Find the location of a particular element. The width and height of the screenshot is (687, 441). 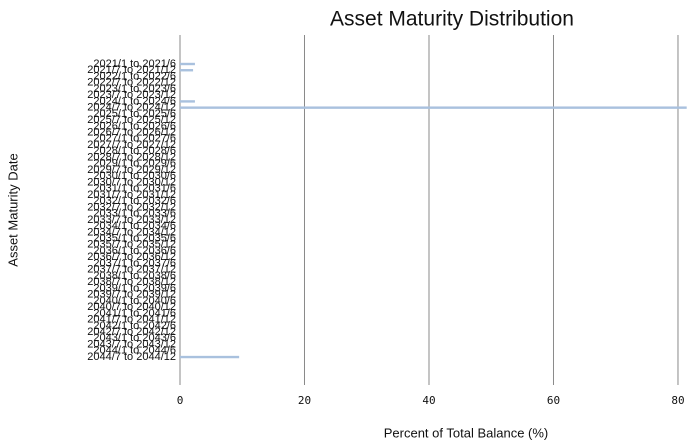

y-tick-label: 2023/7 to 2023/12 is located at coordinates (131, 95).